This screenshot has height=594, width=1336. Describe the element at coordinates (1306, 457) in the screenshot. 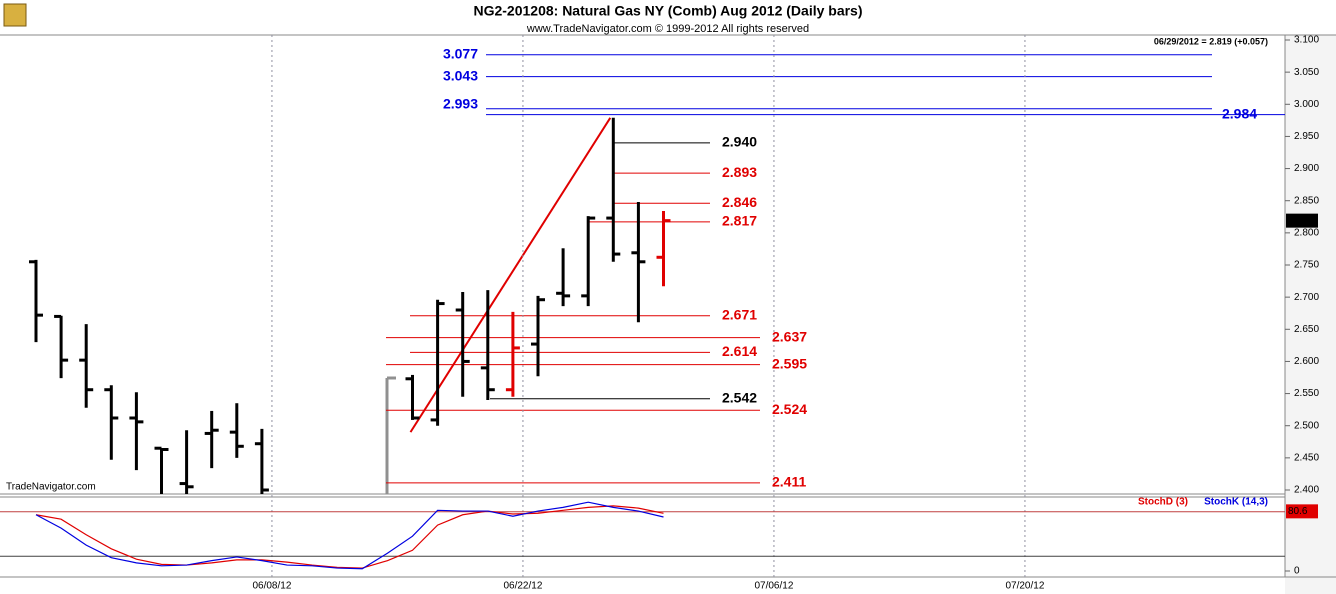

I see `y-tick-label: 2.450` at that location.